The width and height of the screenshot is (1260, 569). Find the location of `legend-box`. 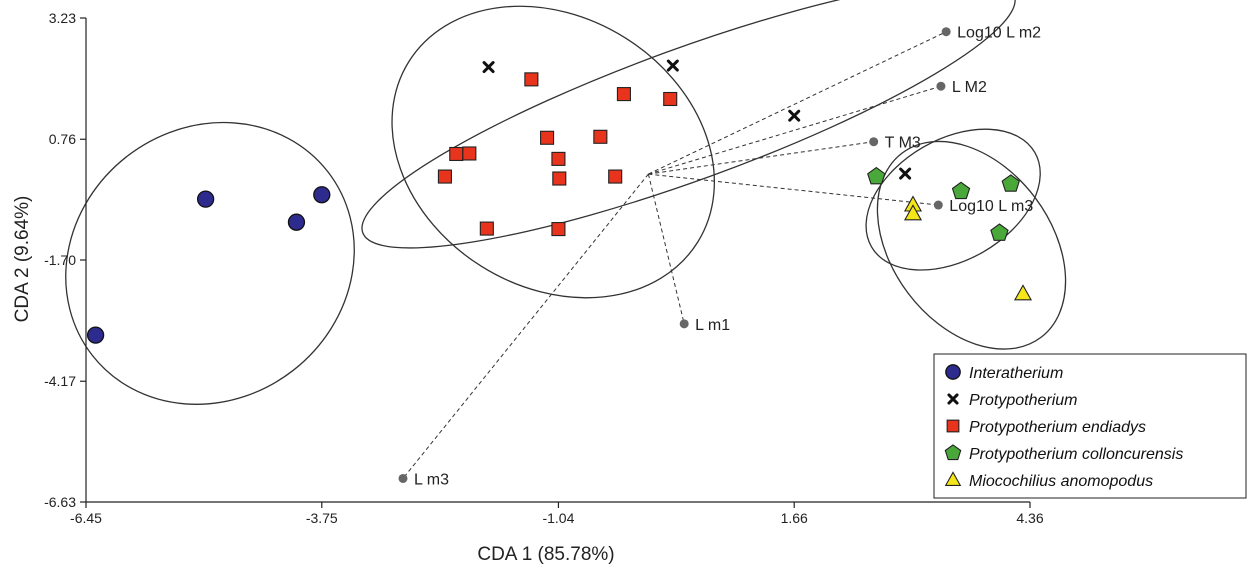

legend-box is located at coordinates (1090, 426).